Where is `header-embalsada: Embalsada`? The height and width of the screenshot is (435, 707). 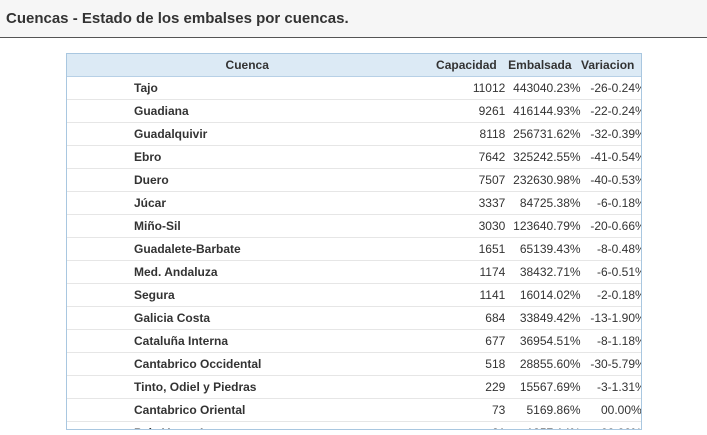 header-embalsada: Embalsada is located at coordinates (540, 65).